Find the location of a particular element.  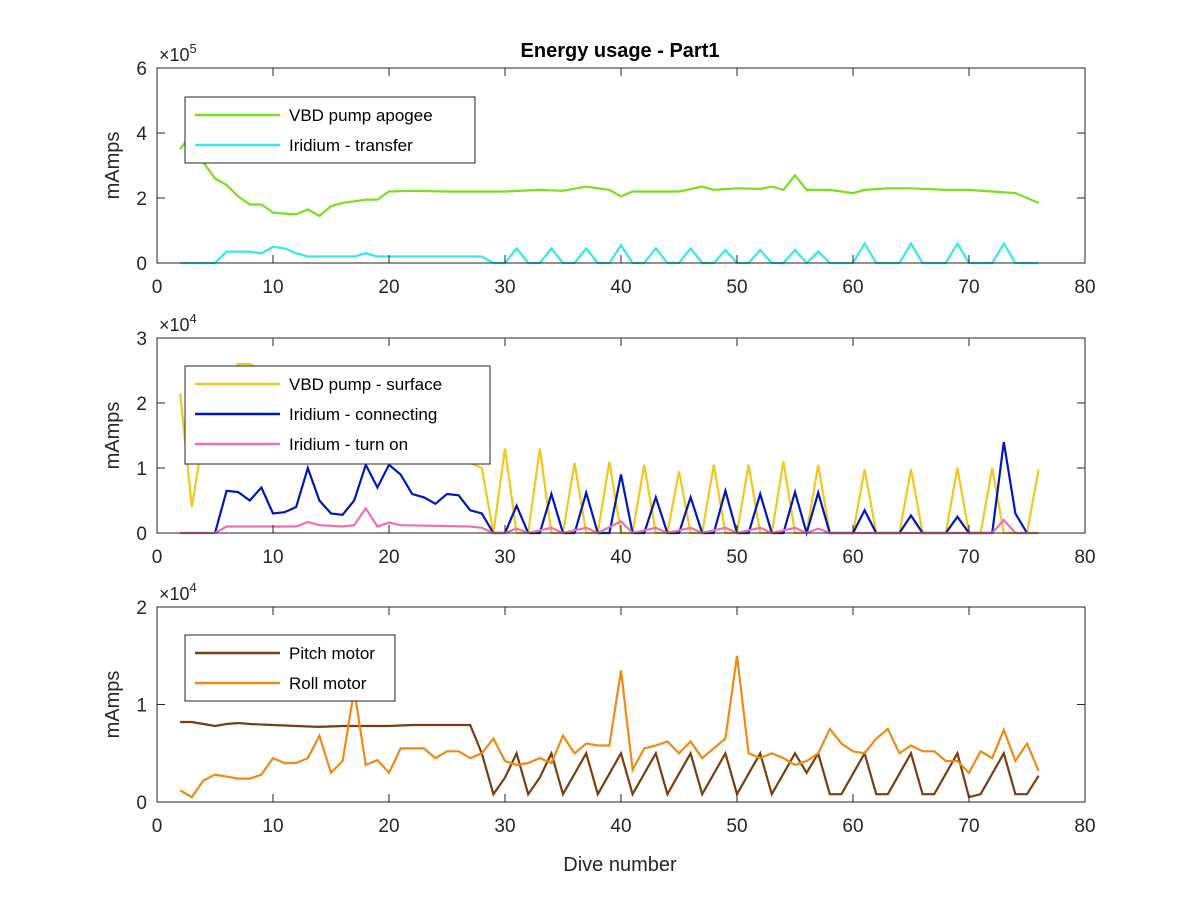

legend-entry-label: Iridium - turn on is located at coordinates (348, 444).